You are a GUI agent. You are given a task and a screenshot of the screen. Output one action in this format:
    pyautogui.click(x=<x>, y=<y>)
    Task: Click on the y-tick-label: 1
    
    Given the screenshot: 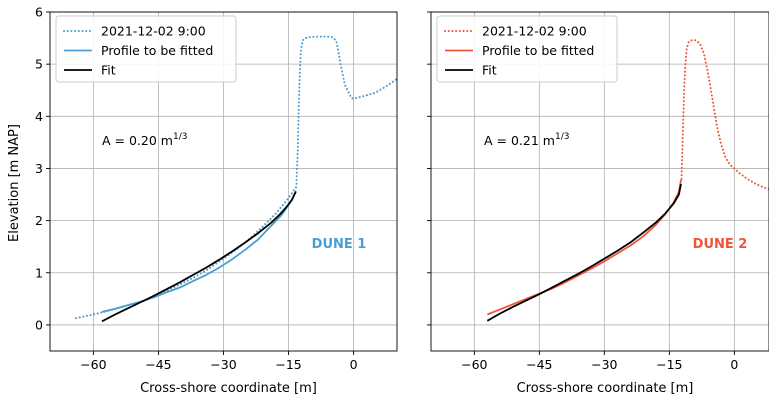 What is the action you would take?
    pyautogui.click(x=39, y=272)
    